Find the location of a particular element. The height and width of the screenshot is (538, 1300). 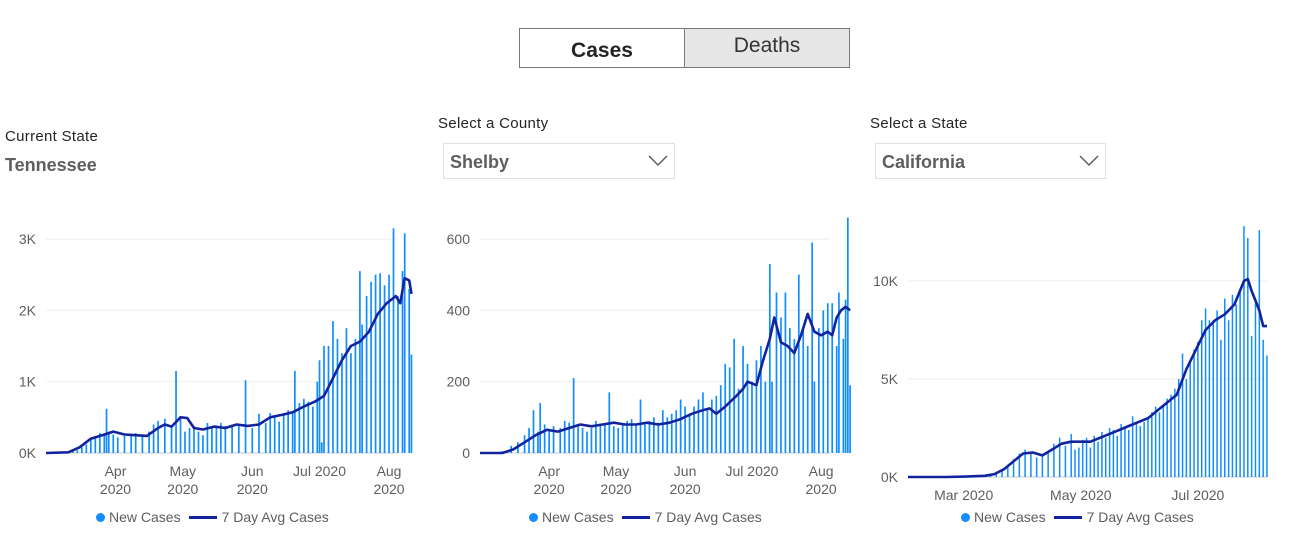

cases-toggle-button: Cases is located at coordinates (602, 48).